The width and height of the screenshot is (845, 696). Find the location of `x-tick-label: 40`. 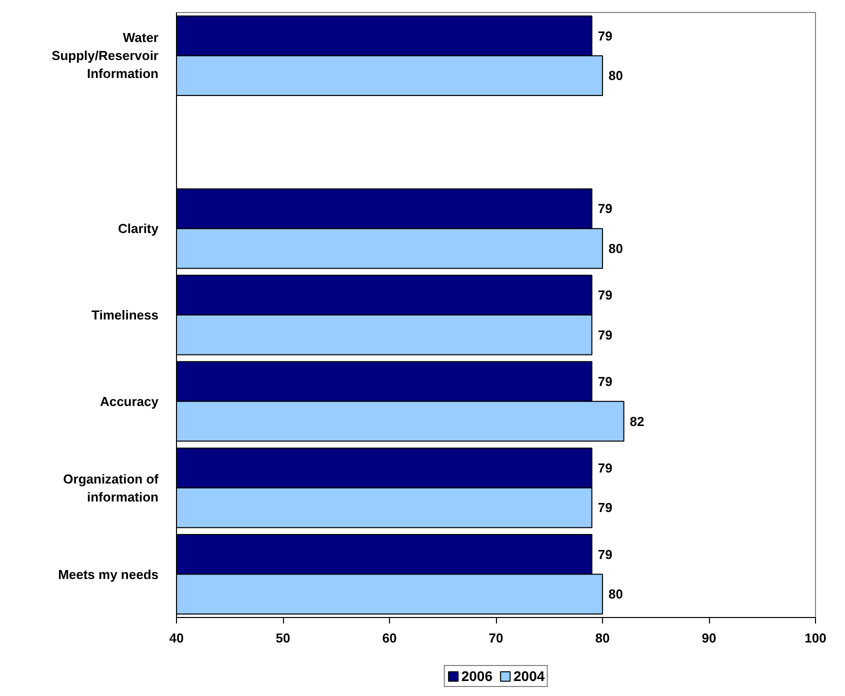

x-tick-label: 40 is located at coordinates (176, 638).